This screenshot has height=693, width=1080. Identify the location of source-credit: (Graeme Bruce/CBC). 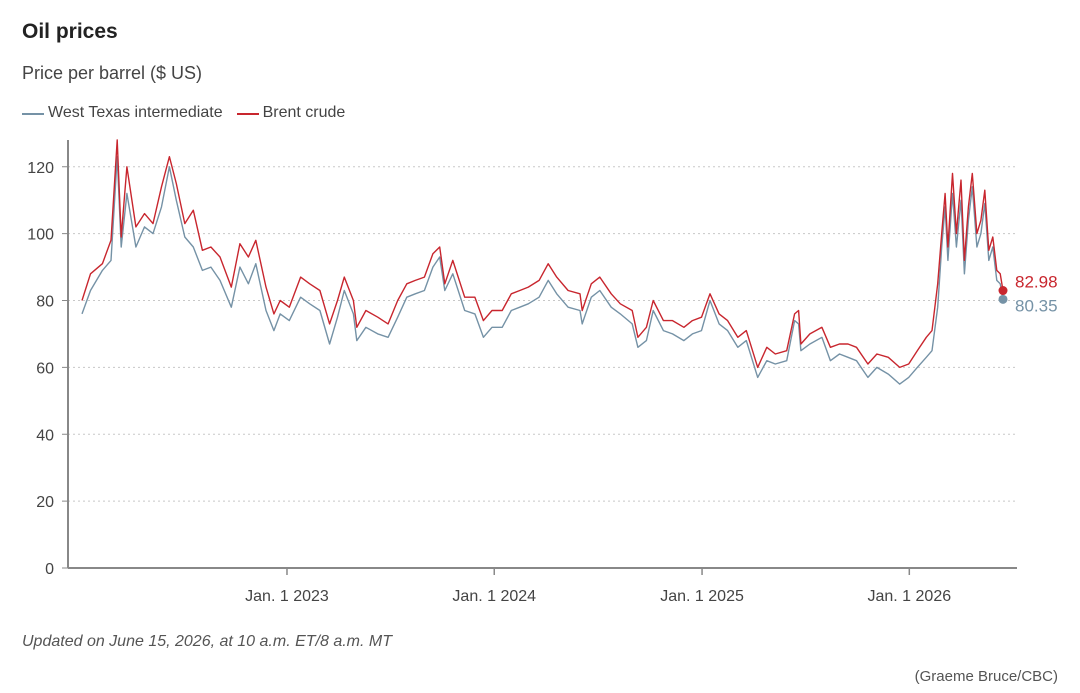
(986, 676).